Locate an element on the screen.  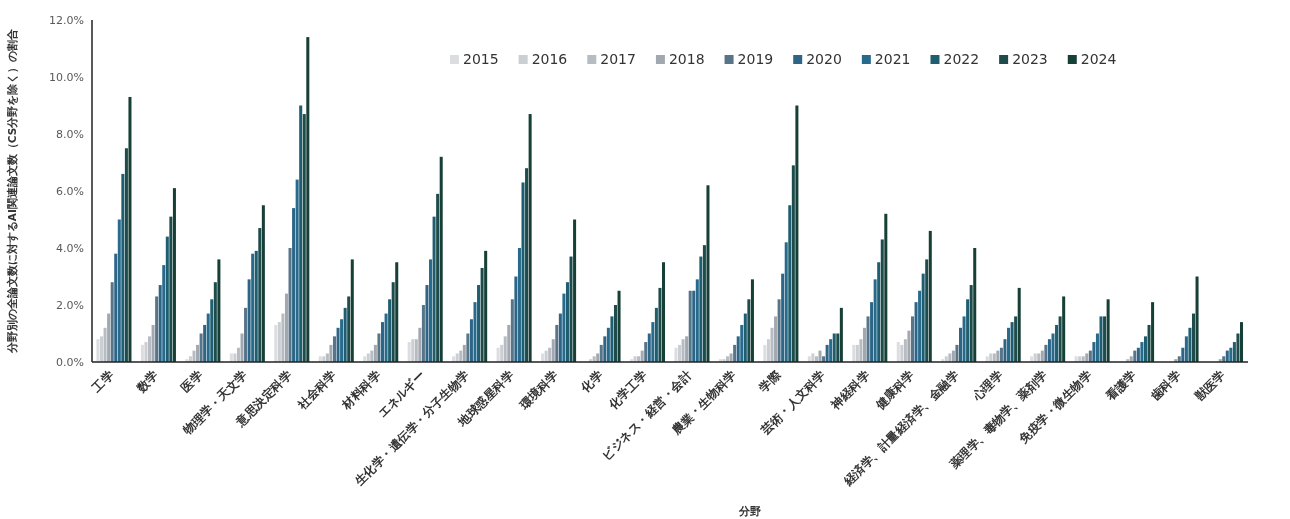
y-tick-label: 8.0% is located at coordinates (70, 134).